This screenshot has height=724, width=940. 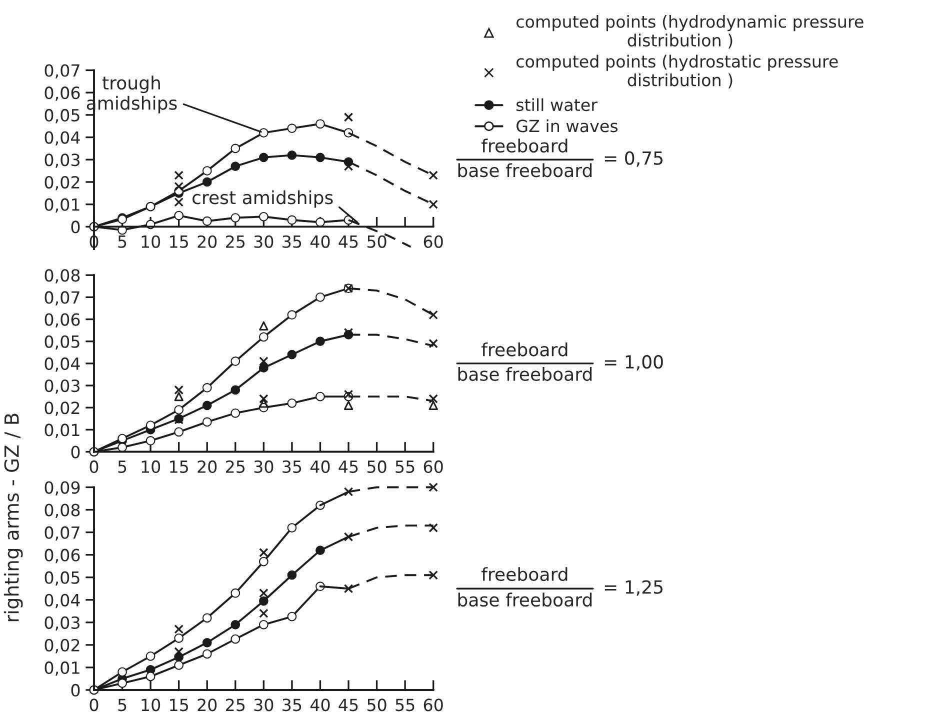 What do you see at coordinates (13, 518) in the screenshot?
I see `y-axis-title: righting arms - GZ / B` at bounding box center [13, 518].